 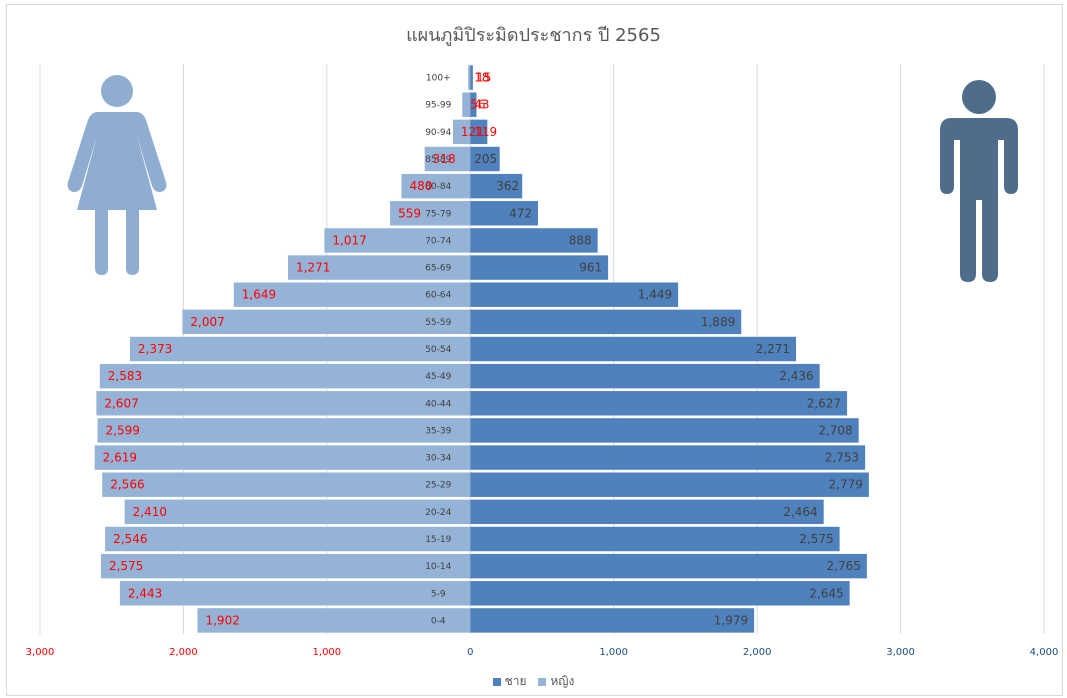 I want to click on age-group-label: 80-84, so click(x=438, y=187).